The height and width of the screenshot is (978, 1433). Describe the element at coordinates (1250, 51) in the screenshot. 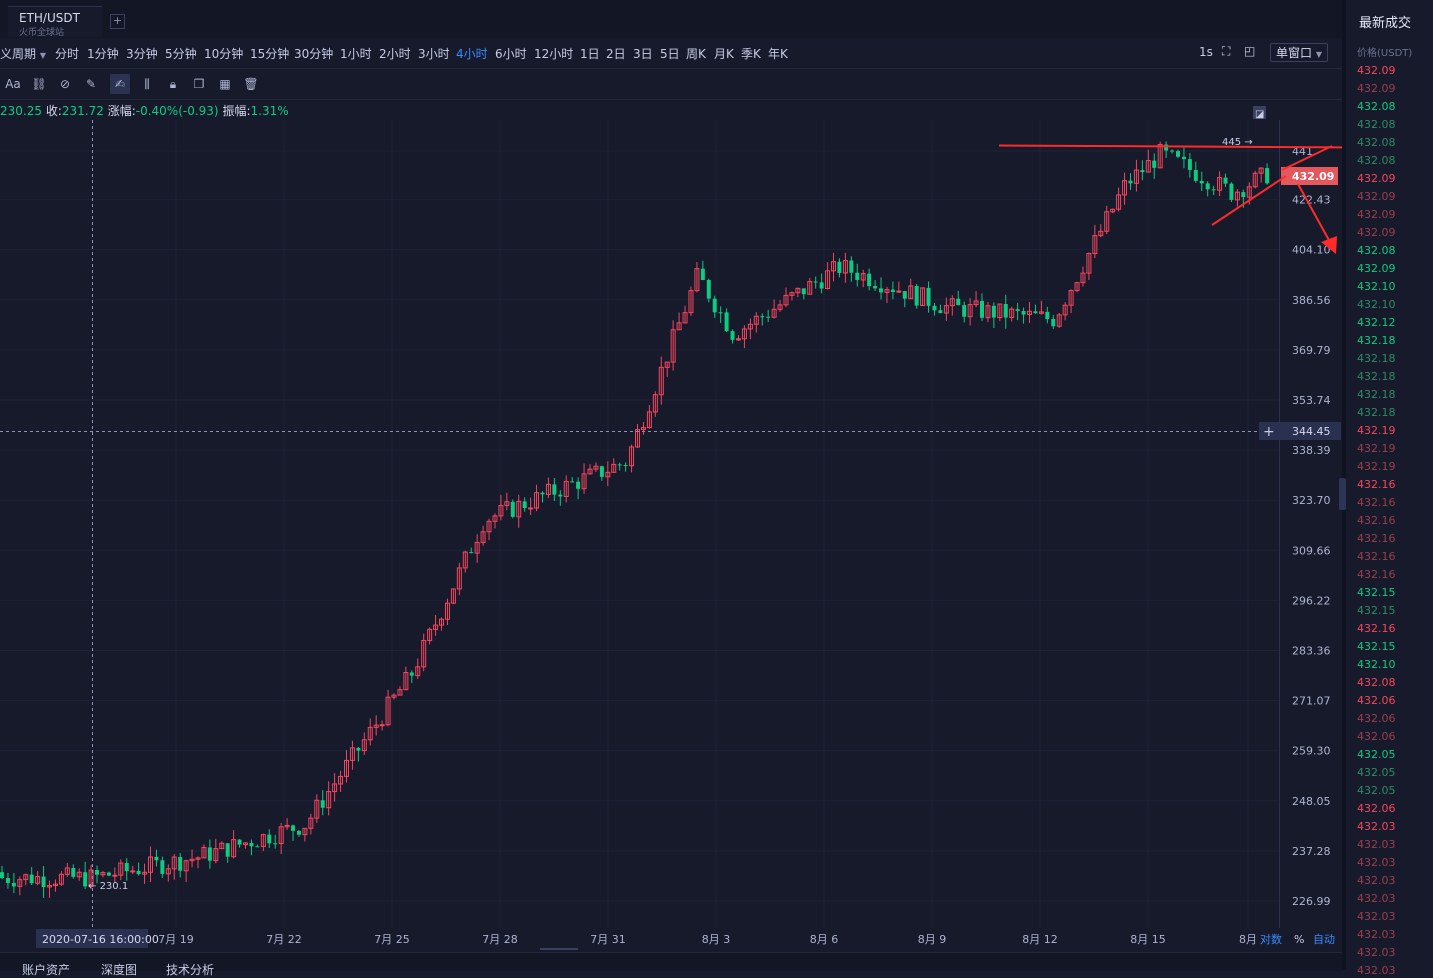

I see `snapshot-icon: ◰` at that location.